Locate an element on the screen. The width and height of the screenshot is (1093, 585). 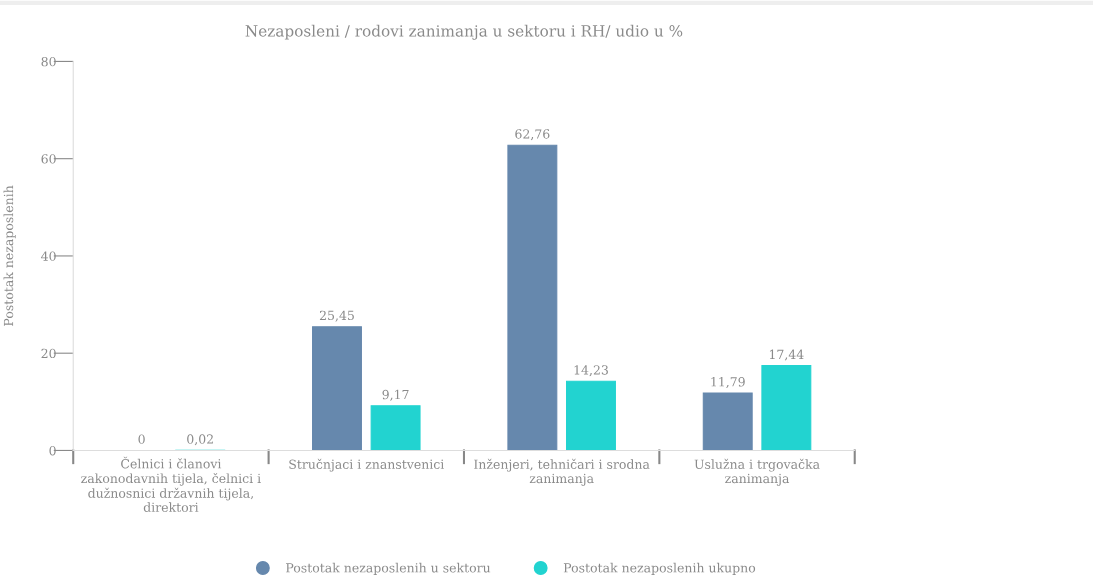
data-label: 25,45 is located at coordinates (336, 316).